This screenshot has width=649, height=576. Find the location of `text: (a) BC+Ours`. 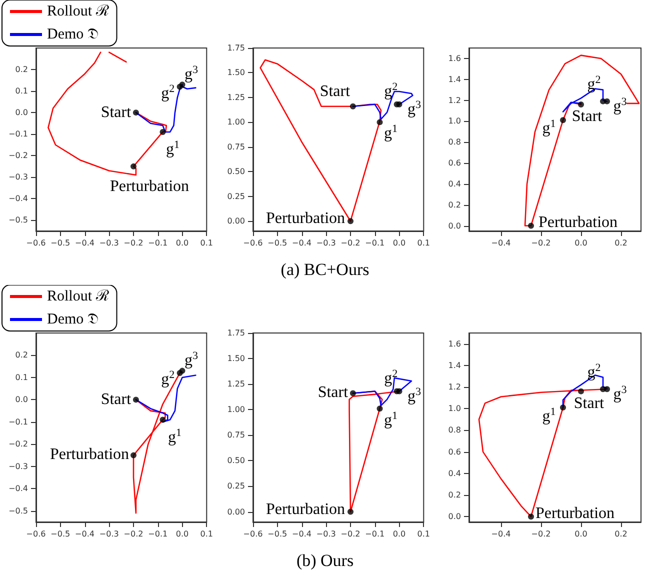

text: (a) BC+Ours is located at coordinates (325, 269).